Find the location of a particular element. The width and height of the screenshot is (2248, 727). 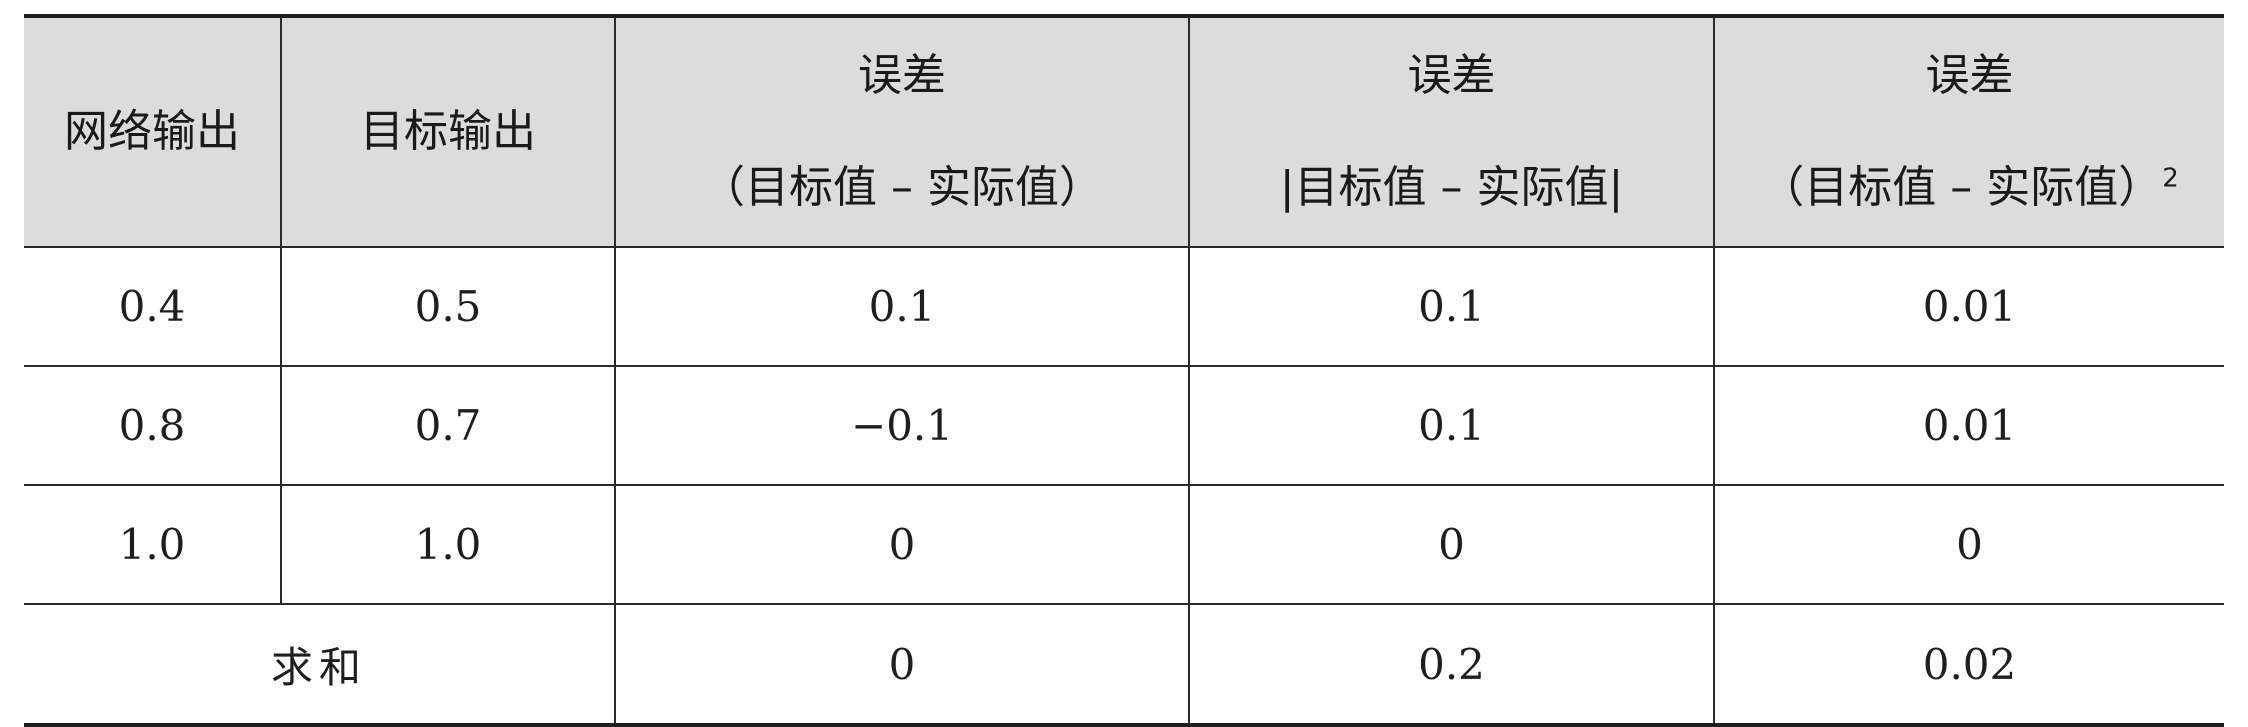

header-target-output: 目标输出 is located at coordinates (448, 131).